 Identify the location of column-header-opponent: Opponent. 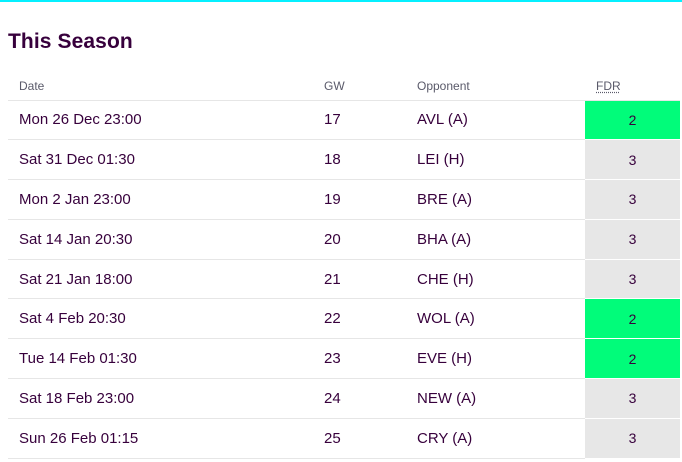
(495, 86).